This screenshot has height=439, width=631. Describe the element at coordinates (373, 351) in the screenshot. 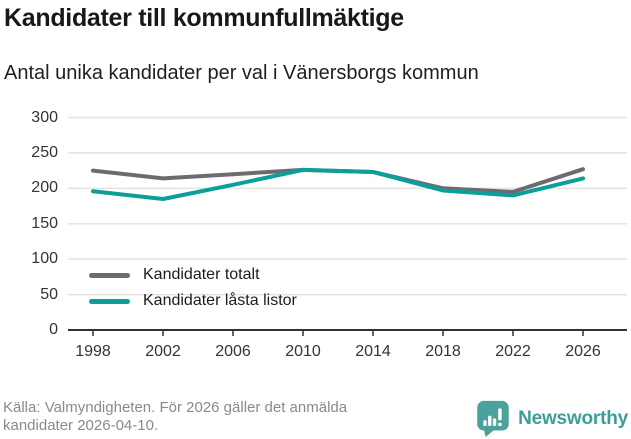

I see `x-axis-label-2014: 2014` at that location.